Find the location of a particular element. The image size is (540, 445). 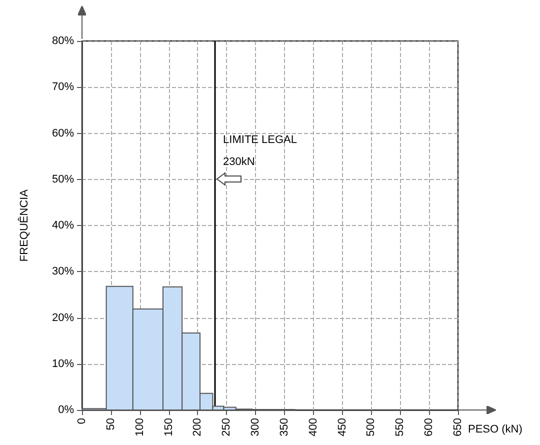

ref-line-label: LIMITE LEGAL 230kN is located at coordinates (260, 151).